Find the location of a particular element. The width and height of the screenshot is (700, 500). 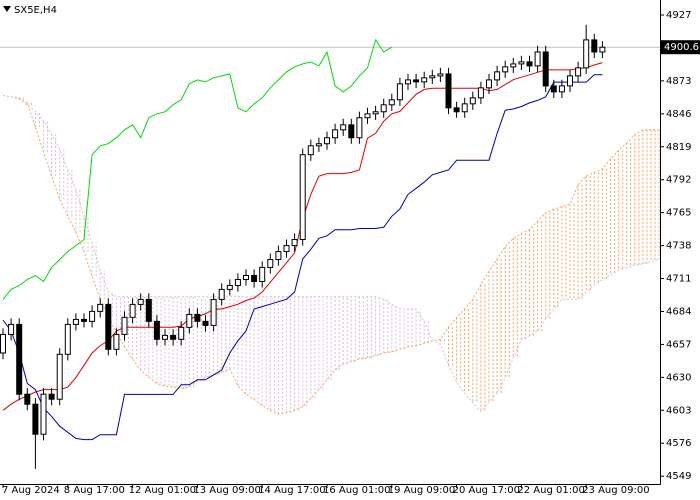

y-tick-label: 4738 is located at coordinates (678, 246).